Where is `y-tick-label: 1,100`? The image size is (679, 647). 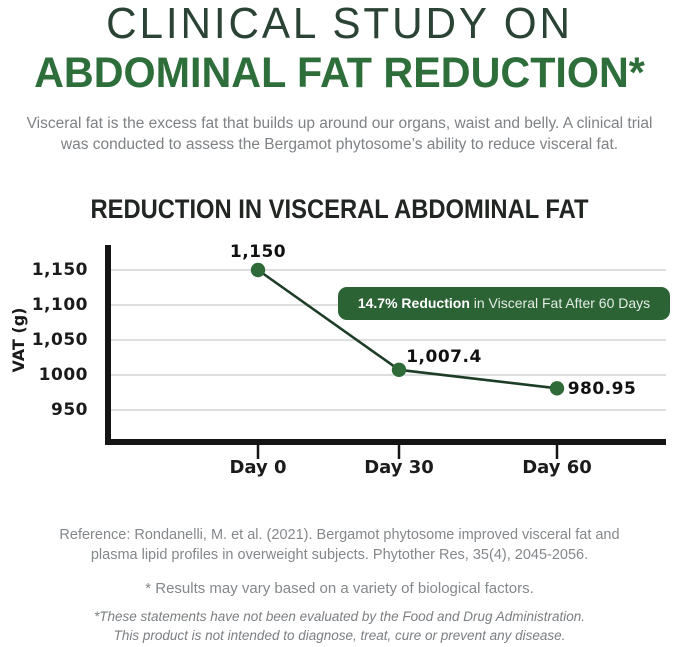
y-tick-label: 1,100 is located at coordinates (59, 304).